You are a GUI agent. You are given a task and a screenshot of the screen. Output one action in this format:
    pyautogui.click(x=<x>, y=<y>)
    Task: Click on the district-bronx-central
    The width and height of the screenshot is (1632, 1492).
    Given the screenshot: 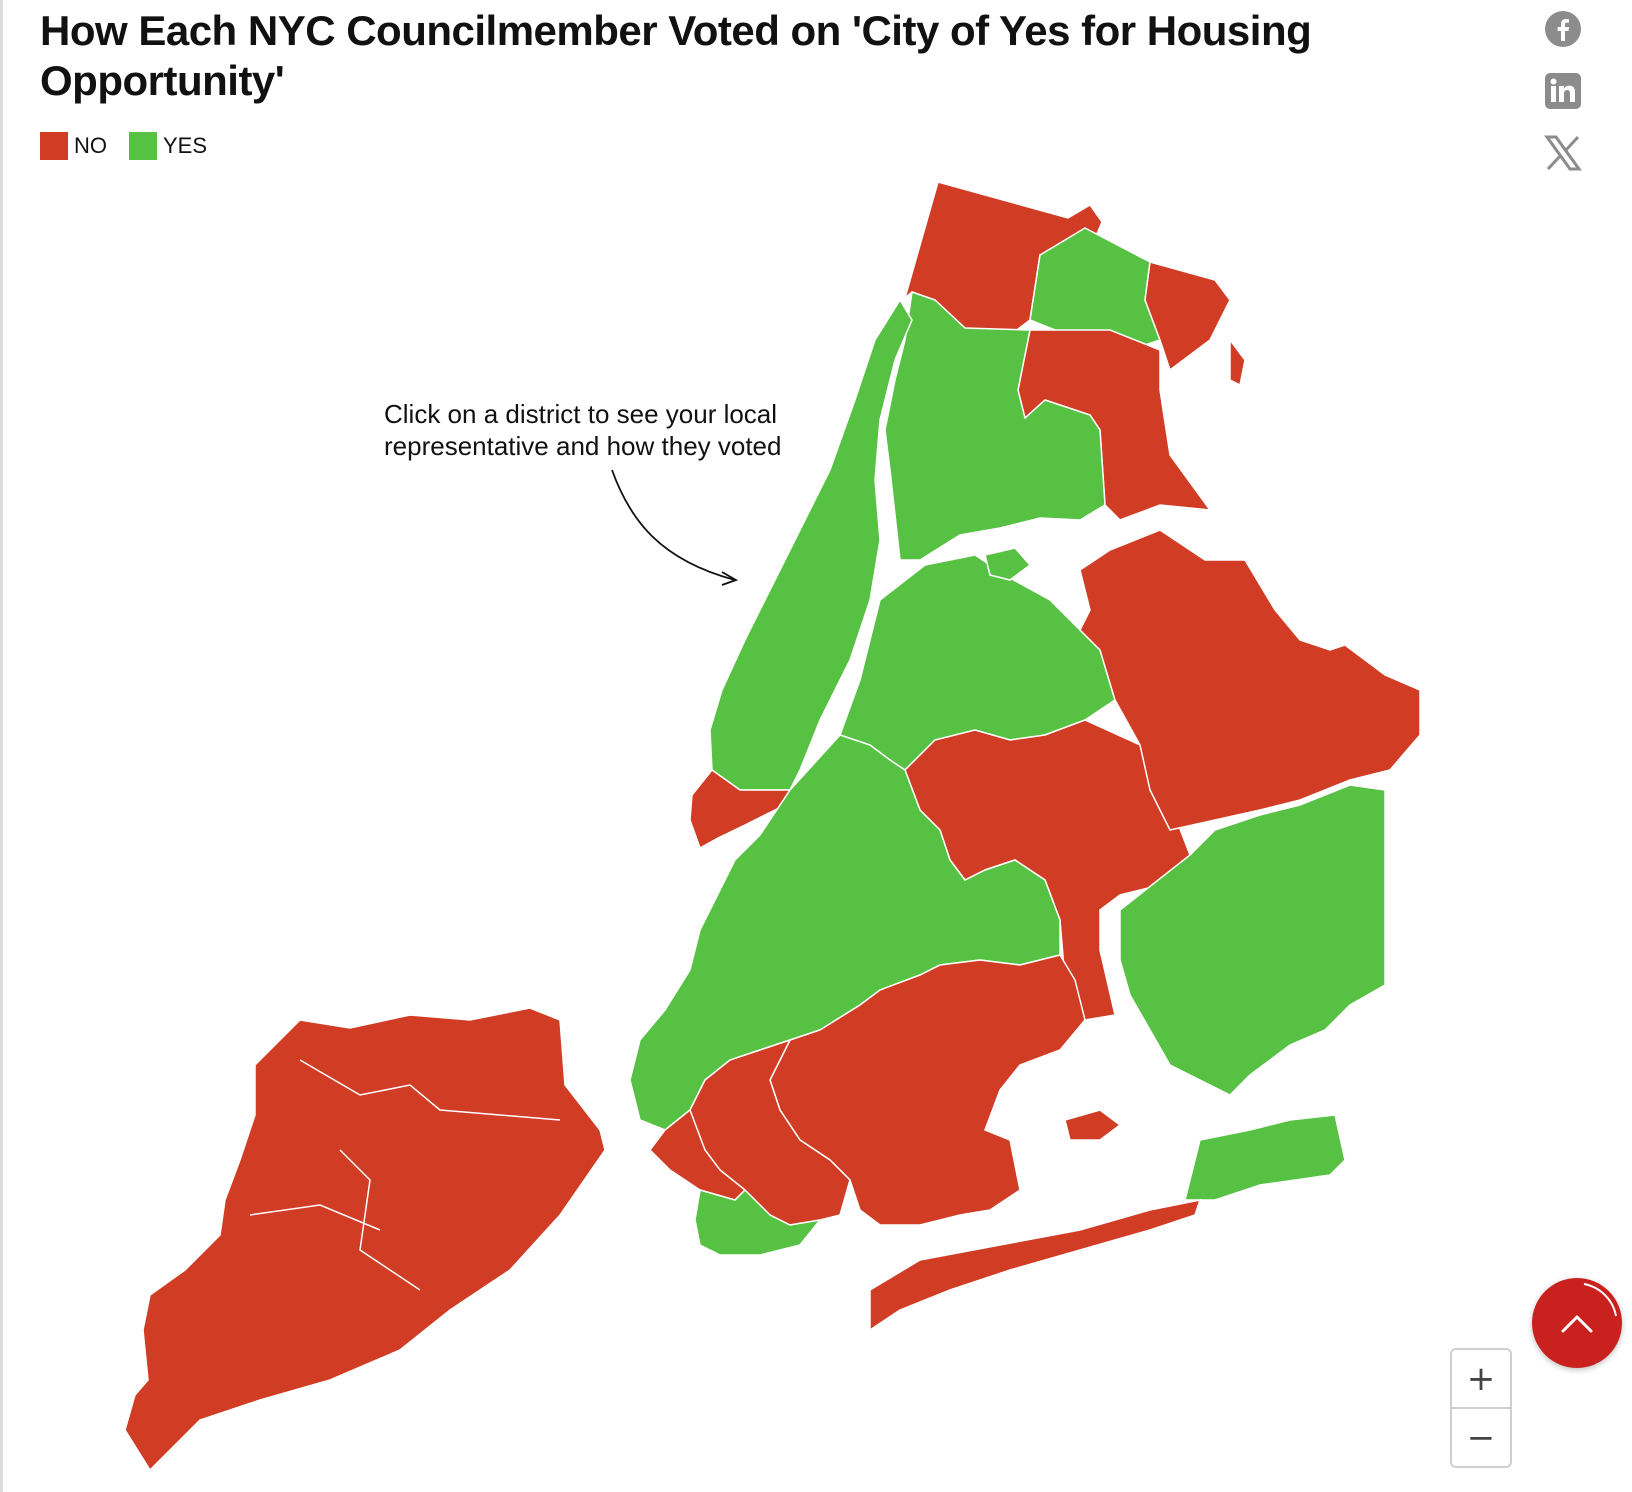 What is the action you would take?
    pyautogui.click(x=995, y=425)
    